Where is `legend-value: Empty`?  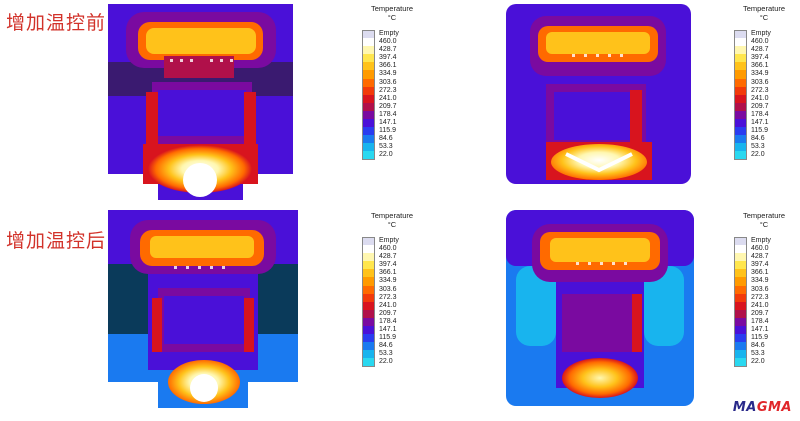 legend-value: Empty is located at coordinates (389, 240).